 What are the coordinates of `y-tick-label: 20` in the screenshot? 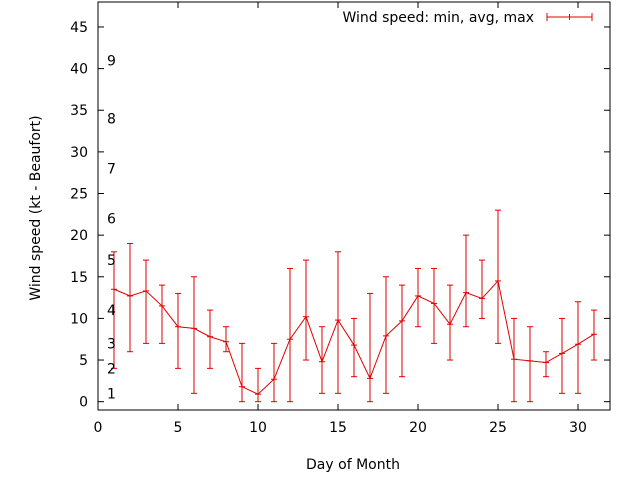 It's located at (79, 236).